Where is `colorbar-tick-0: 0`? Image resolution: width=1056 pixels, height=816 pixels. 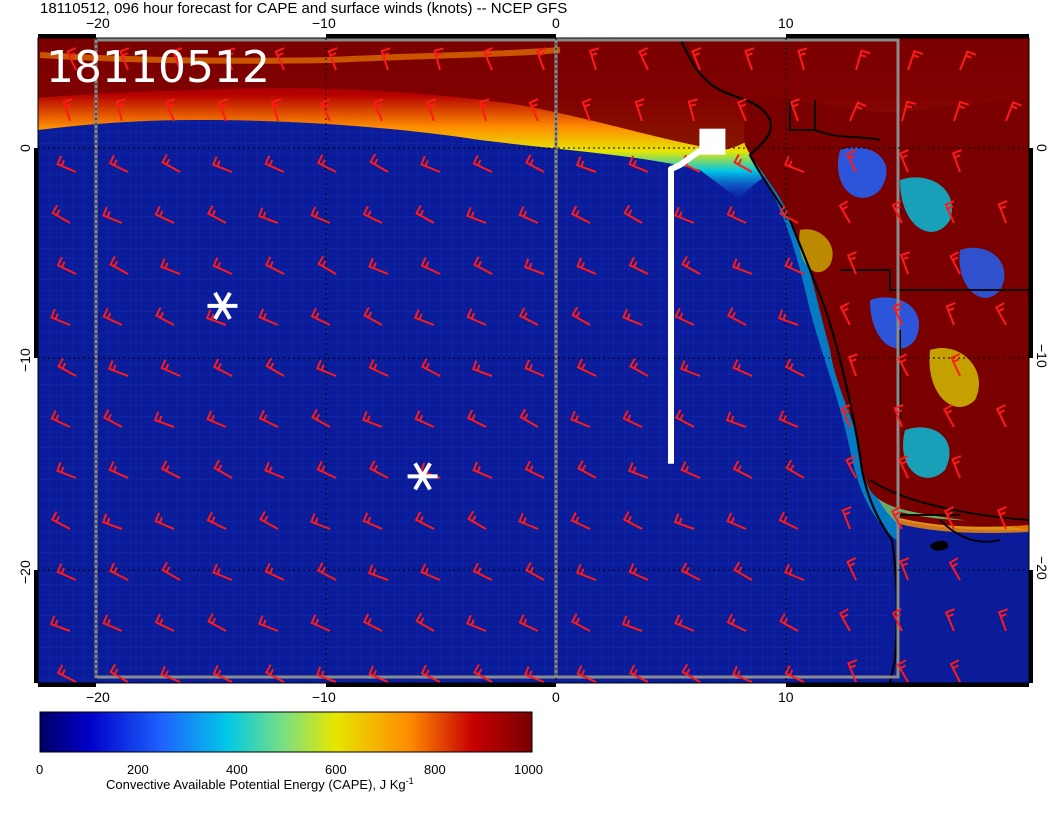 colorbar-tick-0: 0 is located at coordinates (39, 769).